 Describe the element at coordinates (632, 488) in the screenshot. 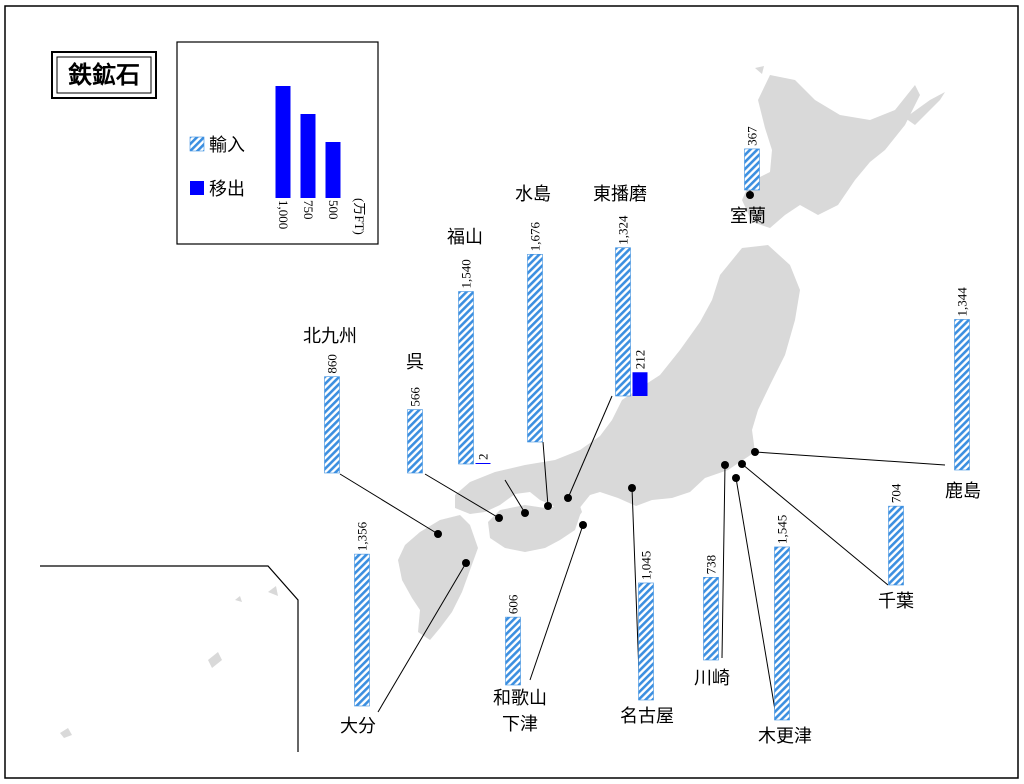

I see `nagoya-dot` at that location.